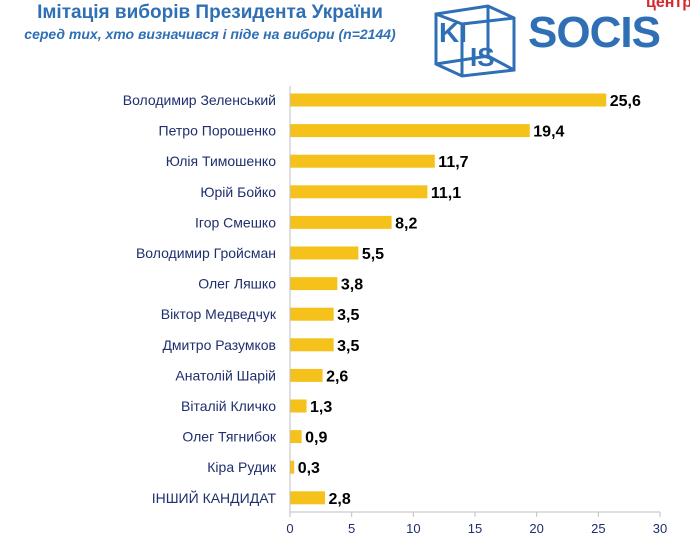 The height and width of the screenshot is (537, 690). I want to click on category-label: ІНШИЙ КАНДИДАТ, so click(214, 497).